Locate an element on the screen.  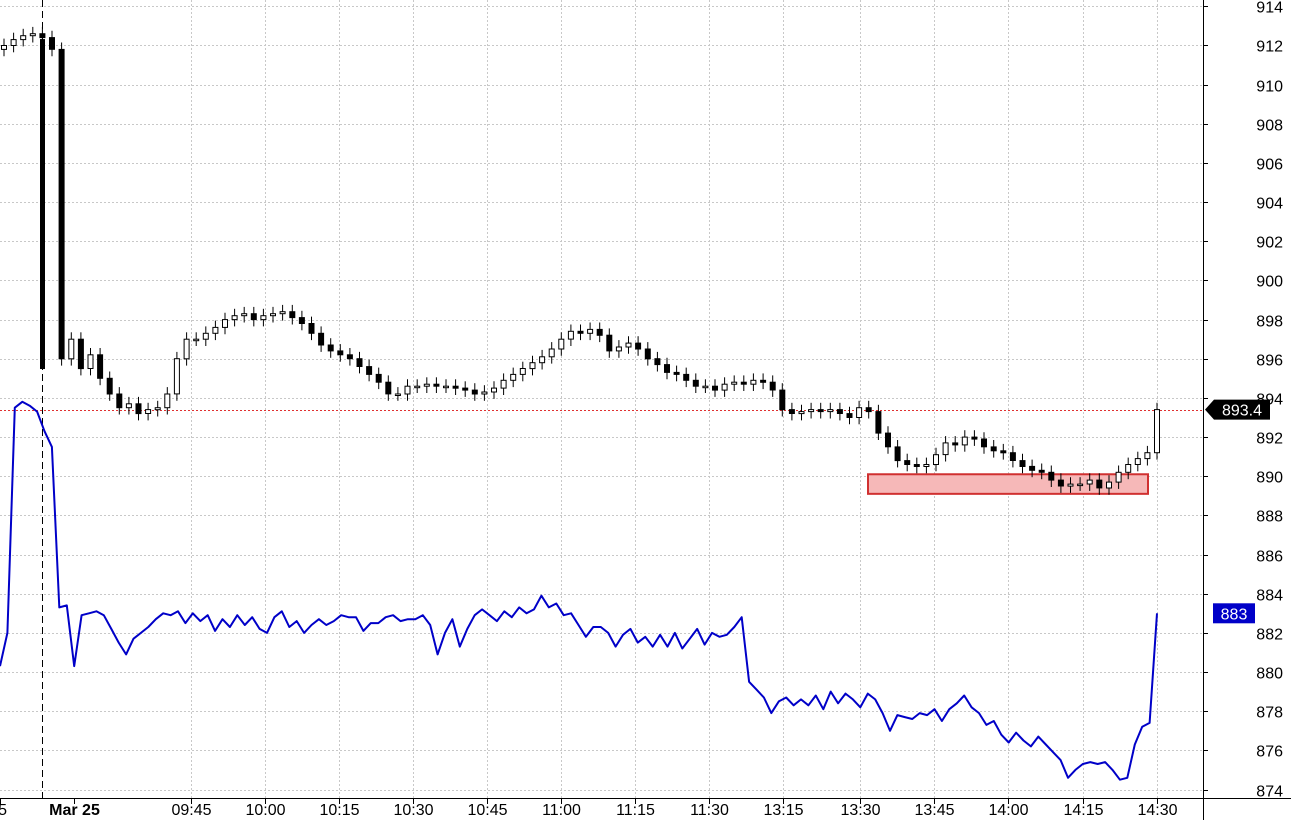
x-tick-label: 11:15 is located at coordinates (635, 810).